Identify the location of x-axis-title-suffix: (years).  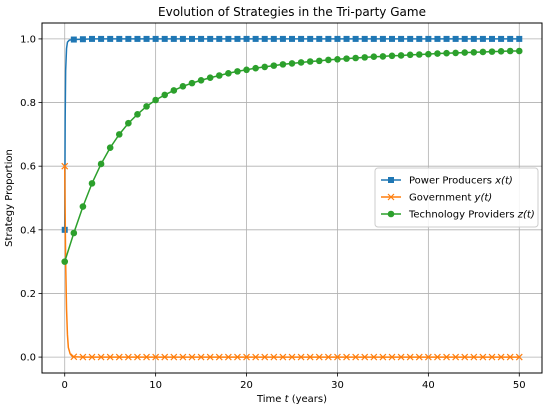
(308, 399).